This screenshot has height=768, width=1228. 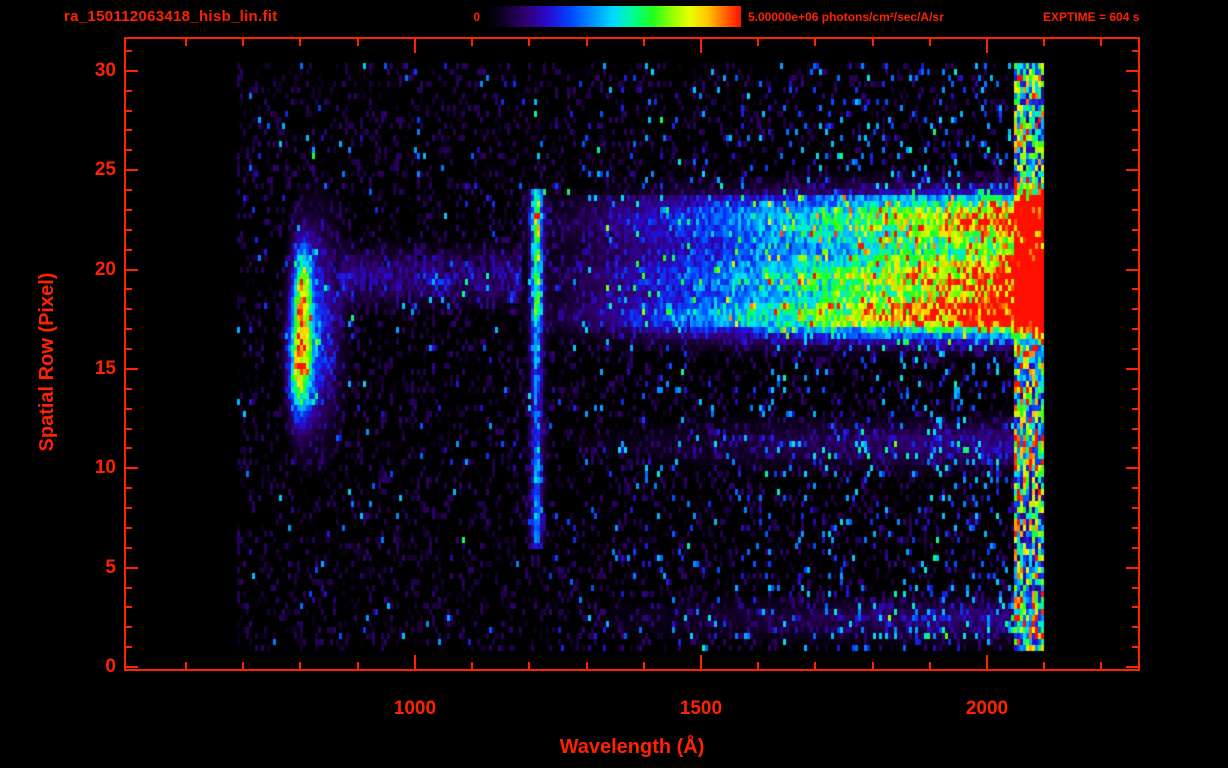 I want to click on exptime-label: EXPTIME = 604 s, so click(x=1091, y=17).